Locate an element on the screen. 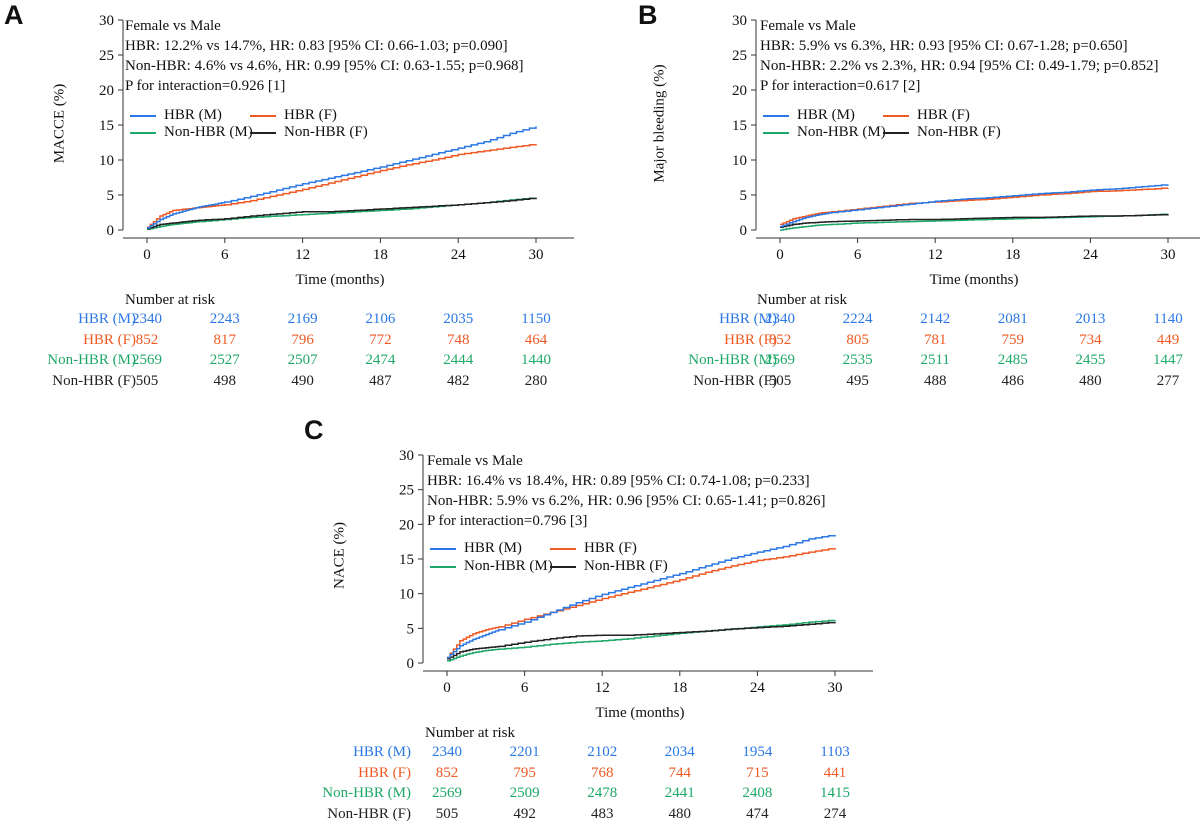 The image size is (1200, 823). risk-cell: 1150 is located at coordinates (536, 319).